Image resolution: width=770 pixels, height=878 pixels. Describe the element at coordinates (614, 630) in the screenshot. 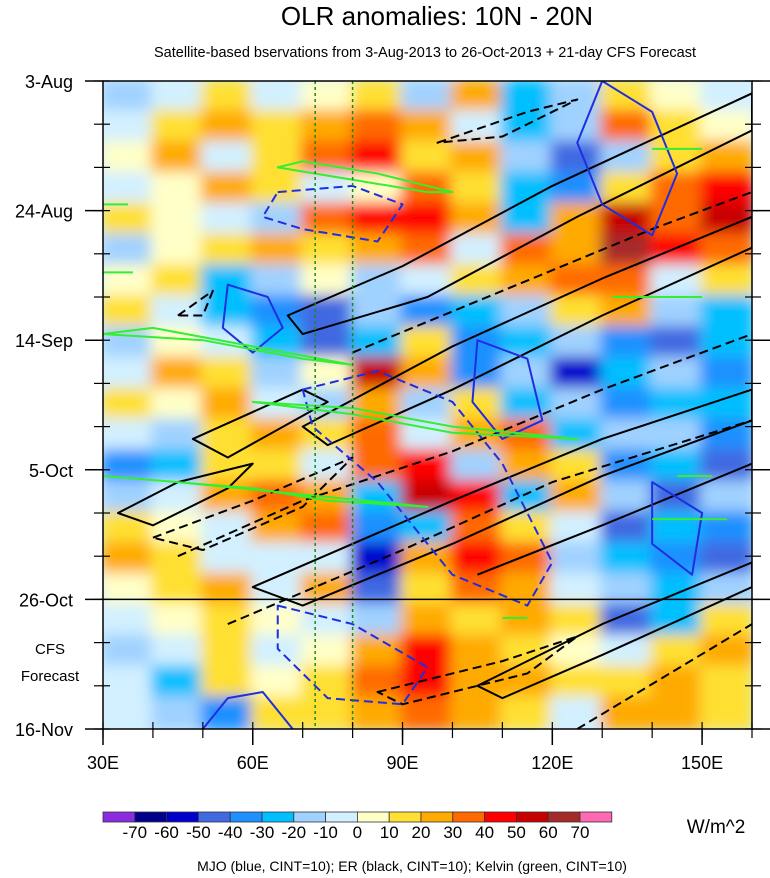

I see `er-positive-contour` at that location.